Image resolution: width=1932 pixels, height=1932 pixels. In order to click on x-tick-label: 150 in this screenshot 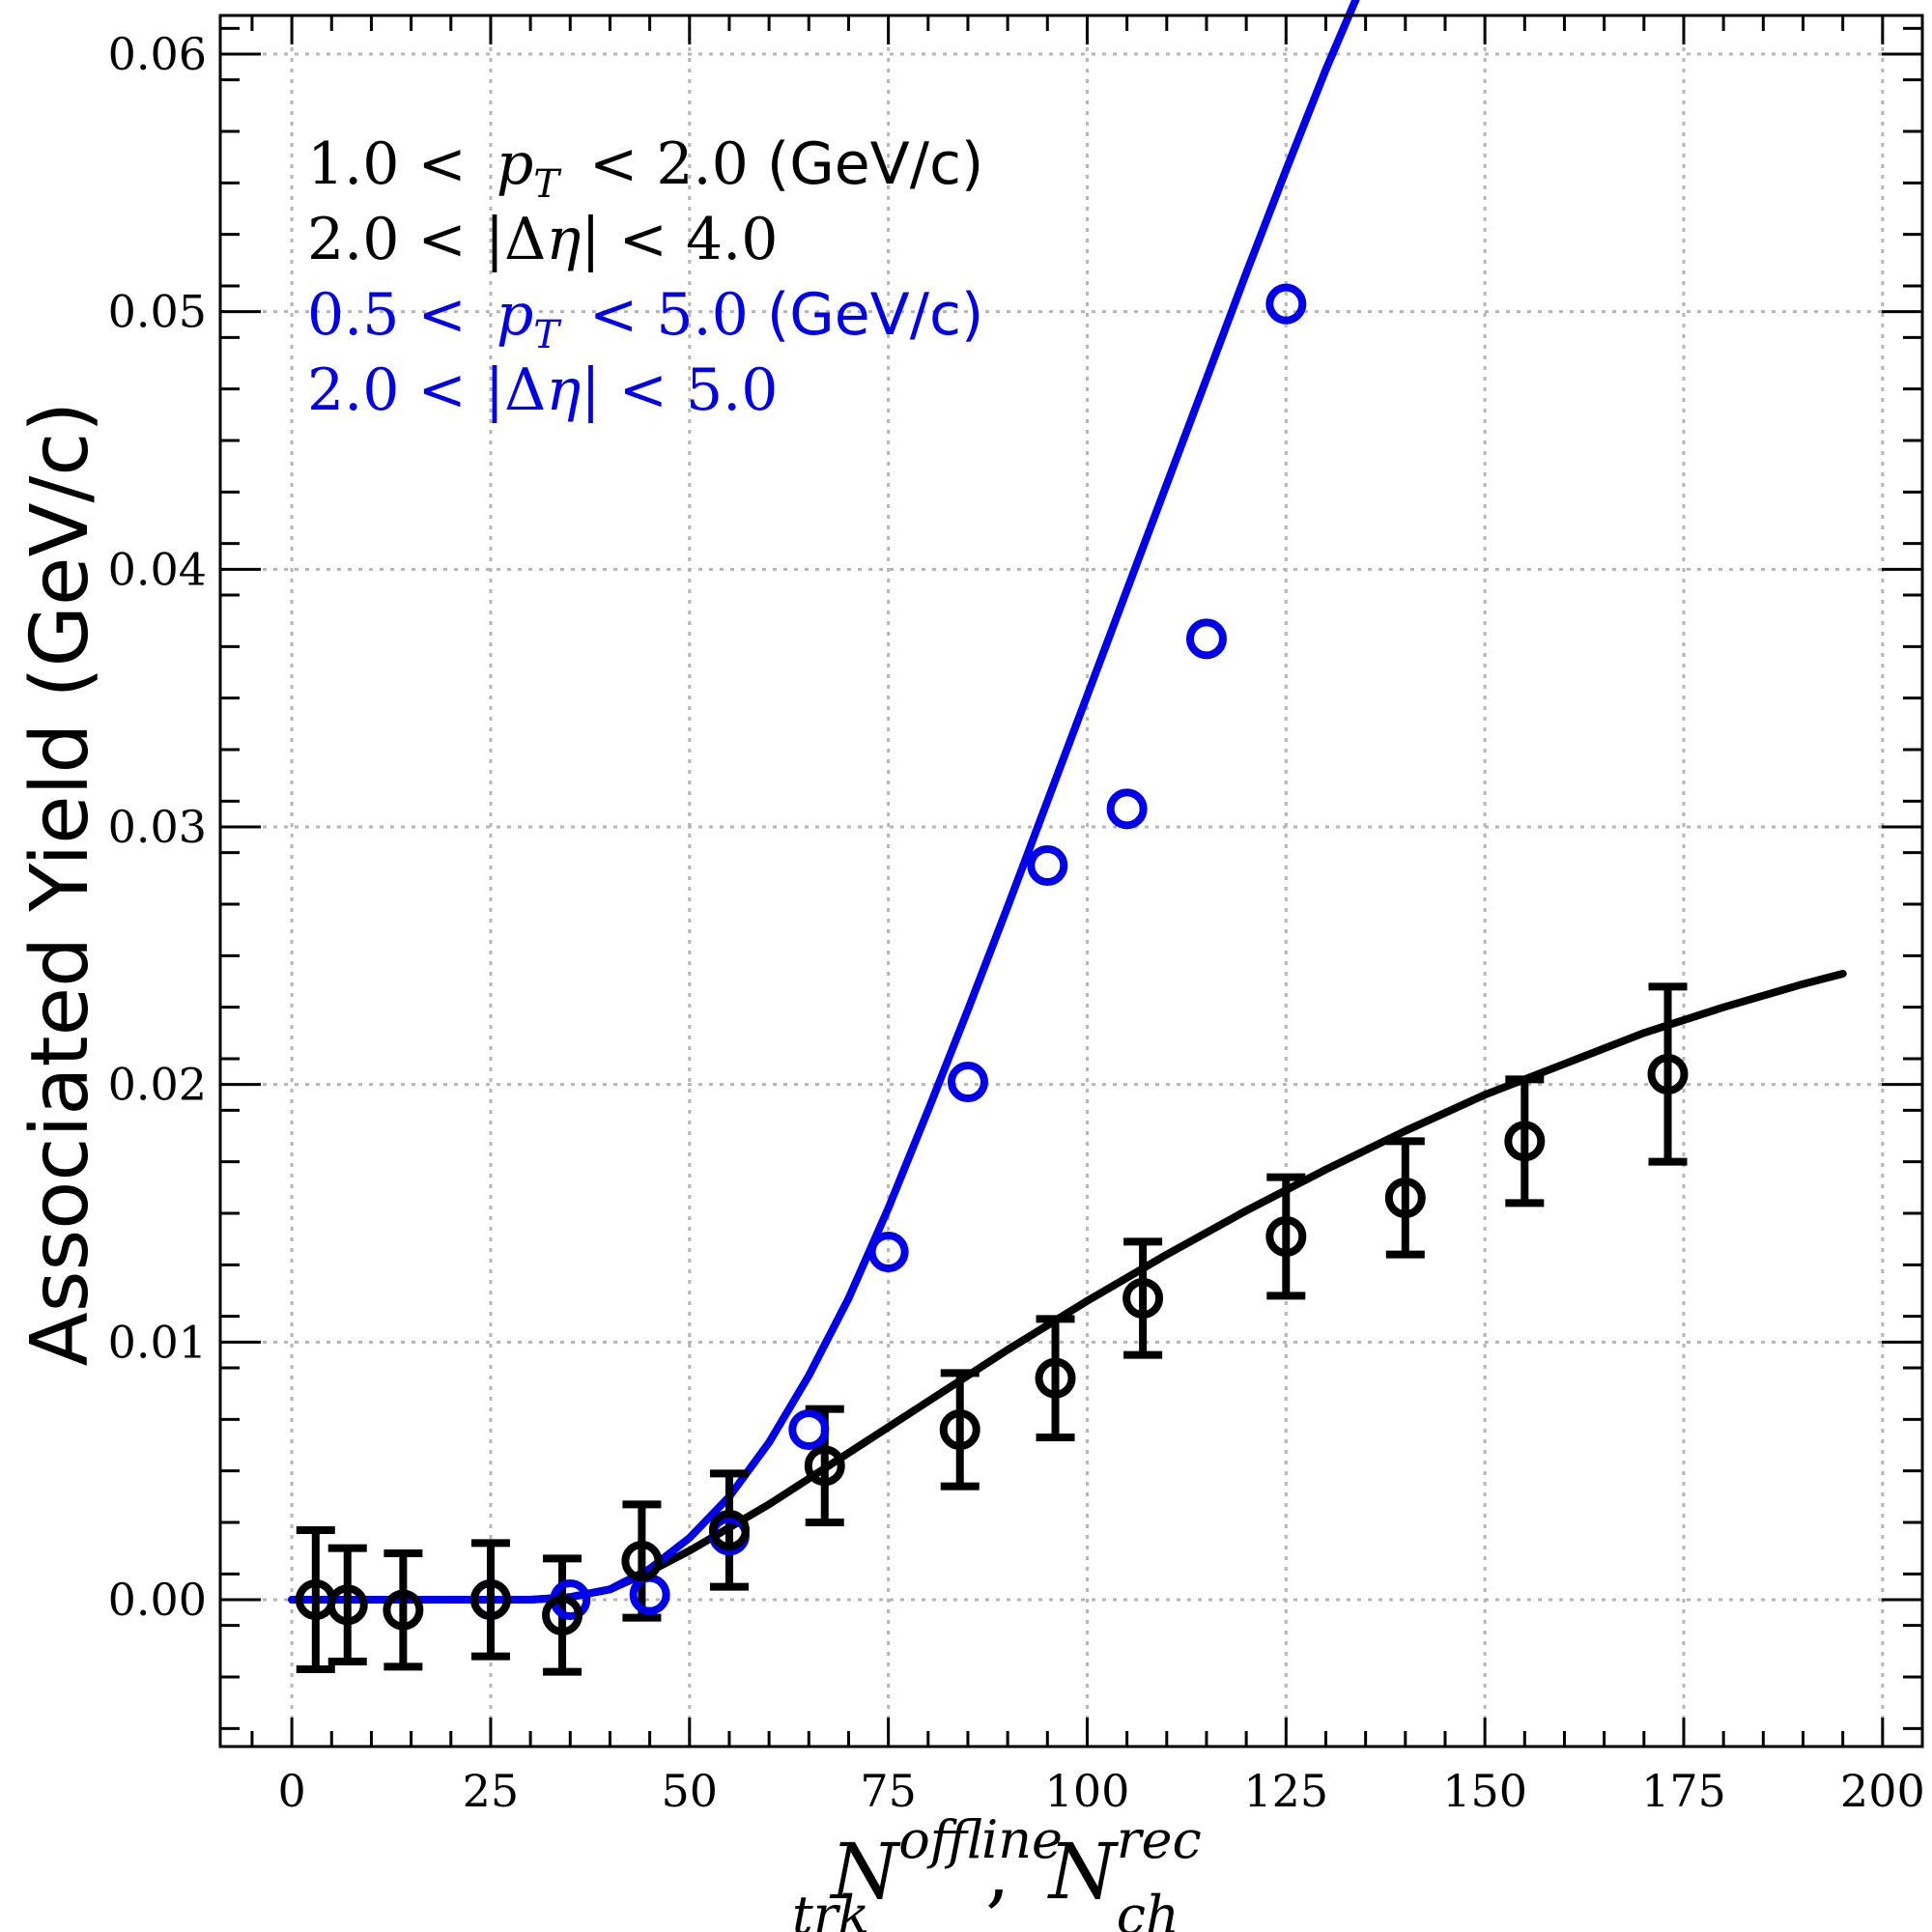, I will do `click(1484, 1791)`.